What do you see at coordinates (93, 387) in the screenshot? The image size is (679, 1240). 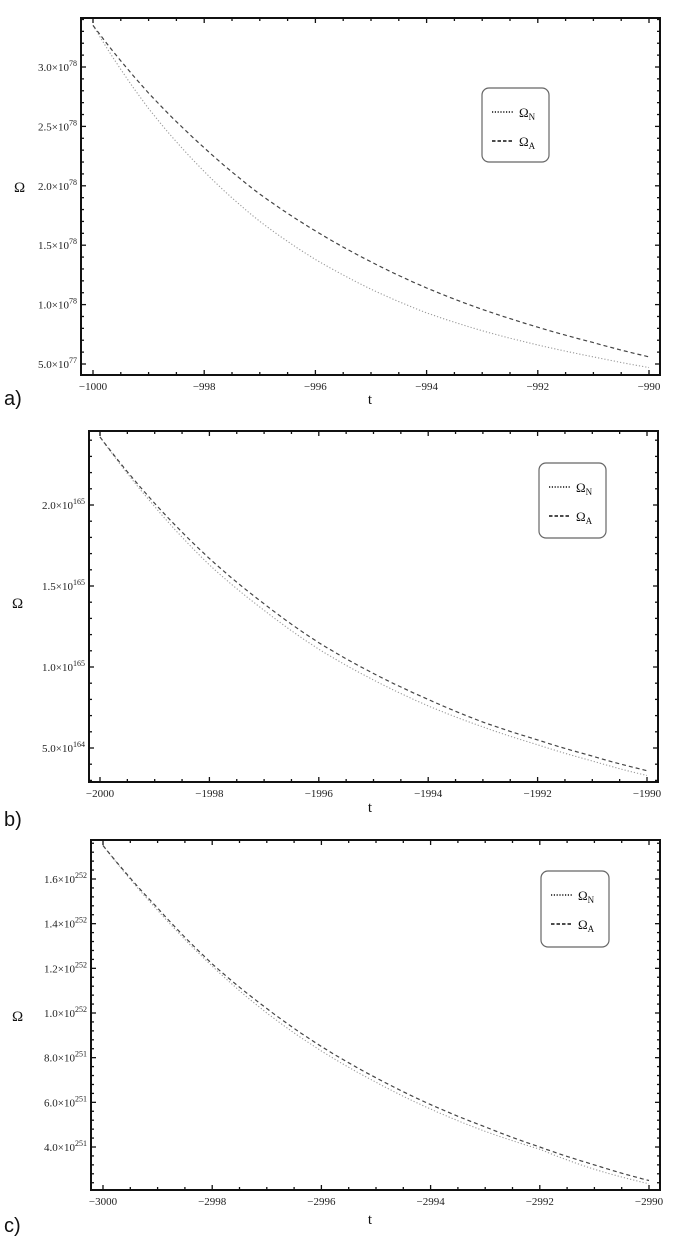 I see `x-tick-label: −1000` at bounding box center [93, 387].